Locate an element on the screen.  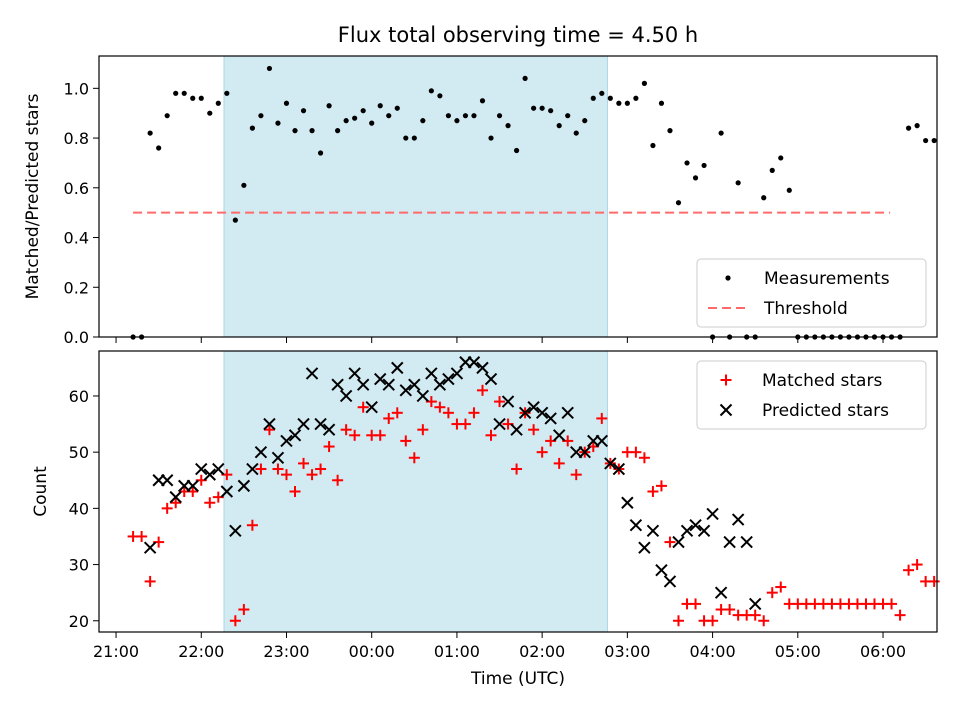
y-tick-label: 0.0 is located at coordinates (76, 337).